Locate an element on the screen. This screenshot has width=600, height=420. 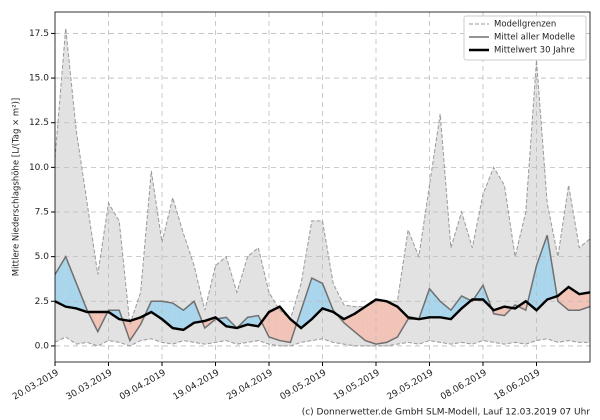
y-tick-label: 2.5 is located at coordinates (42, 302).